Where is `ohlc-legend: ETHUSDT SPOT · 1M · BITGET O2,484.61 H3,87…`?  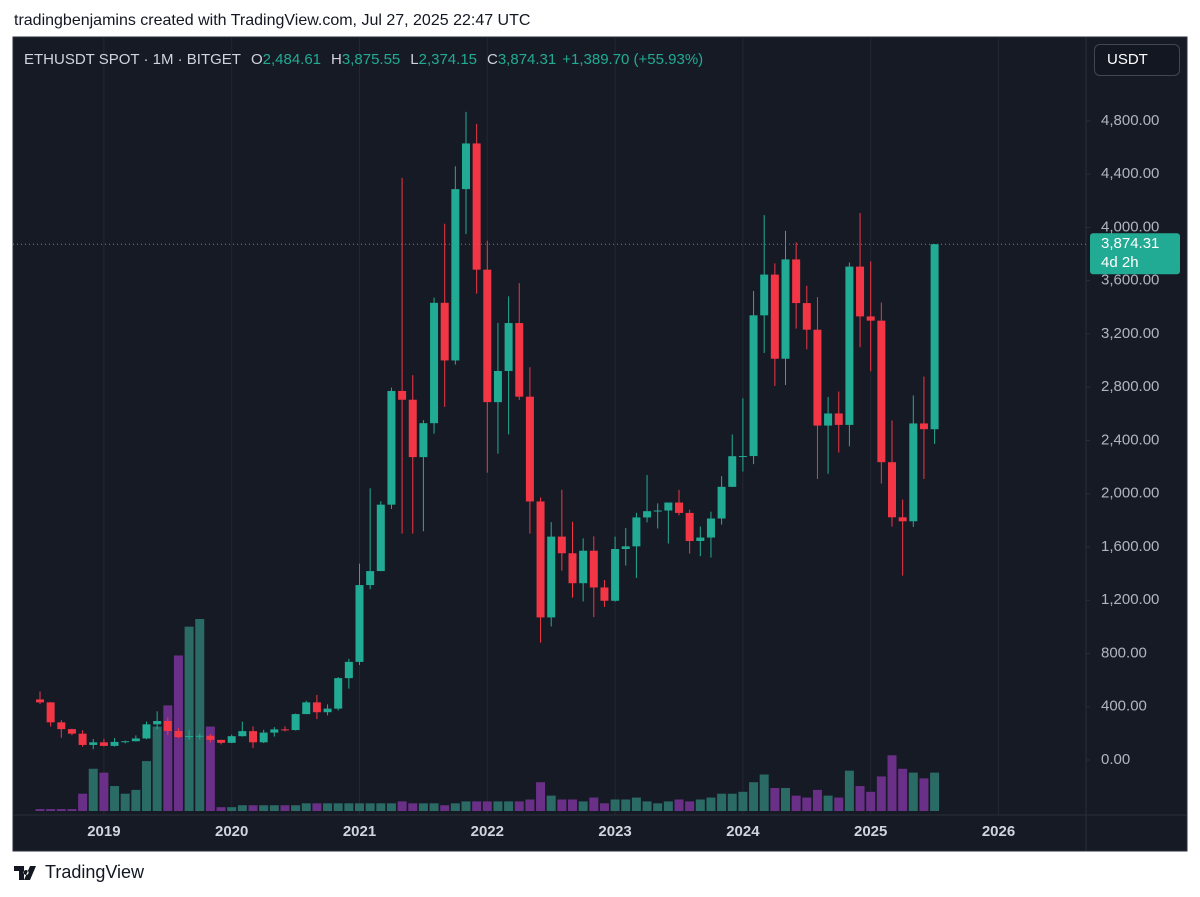 ohlc-legend: ETHUSDT SPOT · 1M · BITGET O2,484.61 H3,87… is located at coordinates (363, 59).